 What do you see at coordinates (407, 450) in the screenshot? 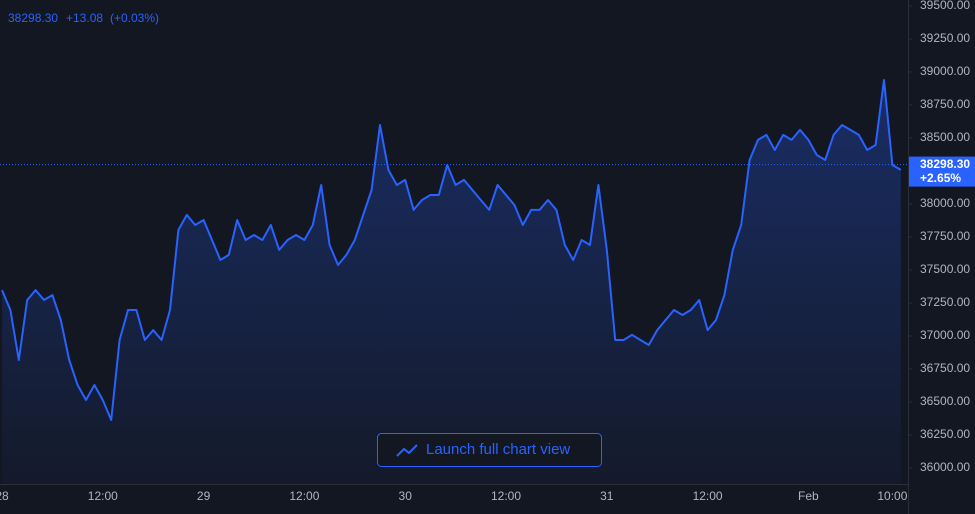
I see `button-icon` at bounding box center [407, 450].